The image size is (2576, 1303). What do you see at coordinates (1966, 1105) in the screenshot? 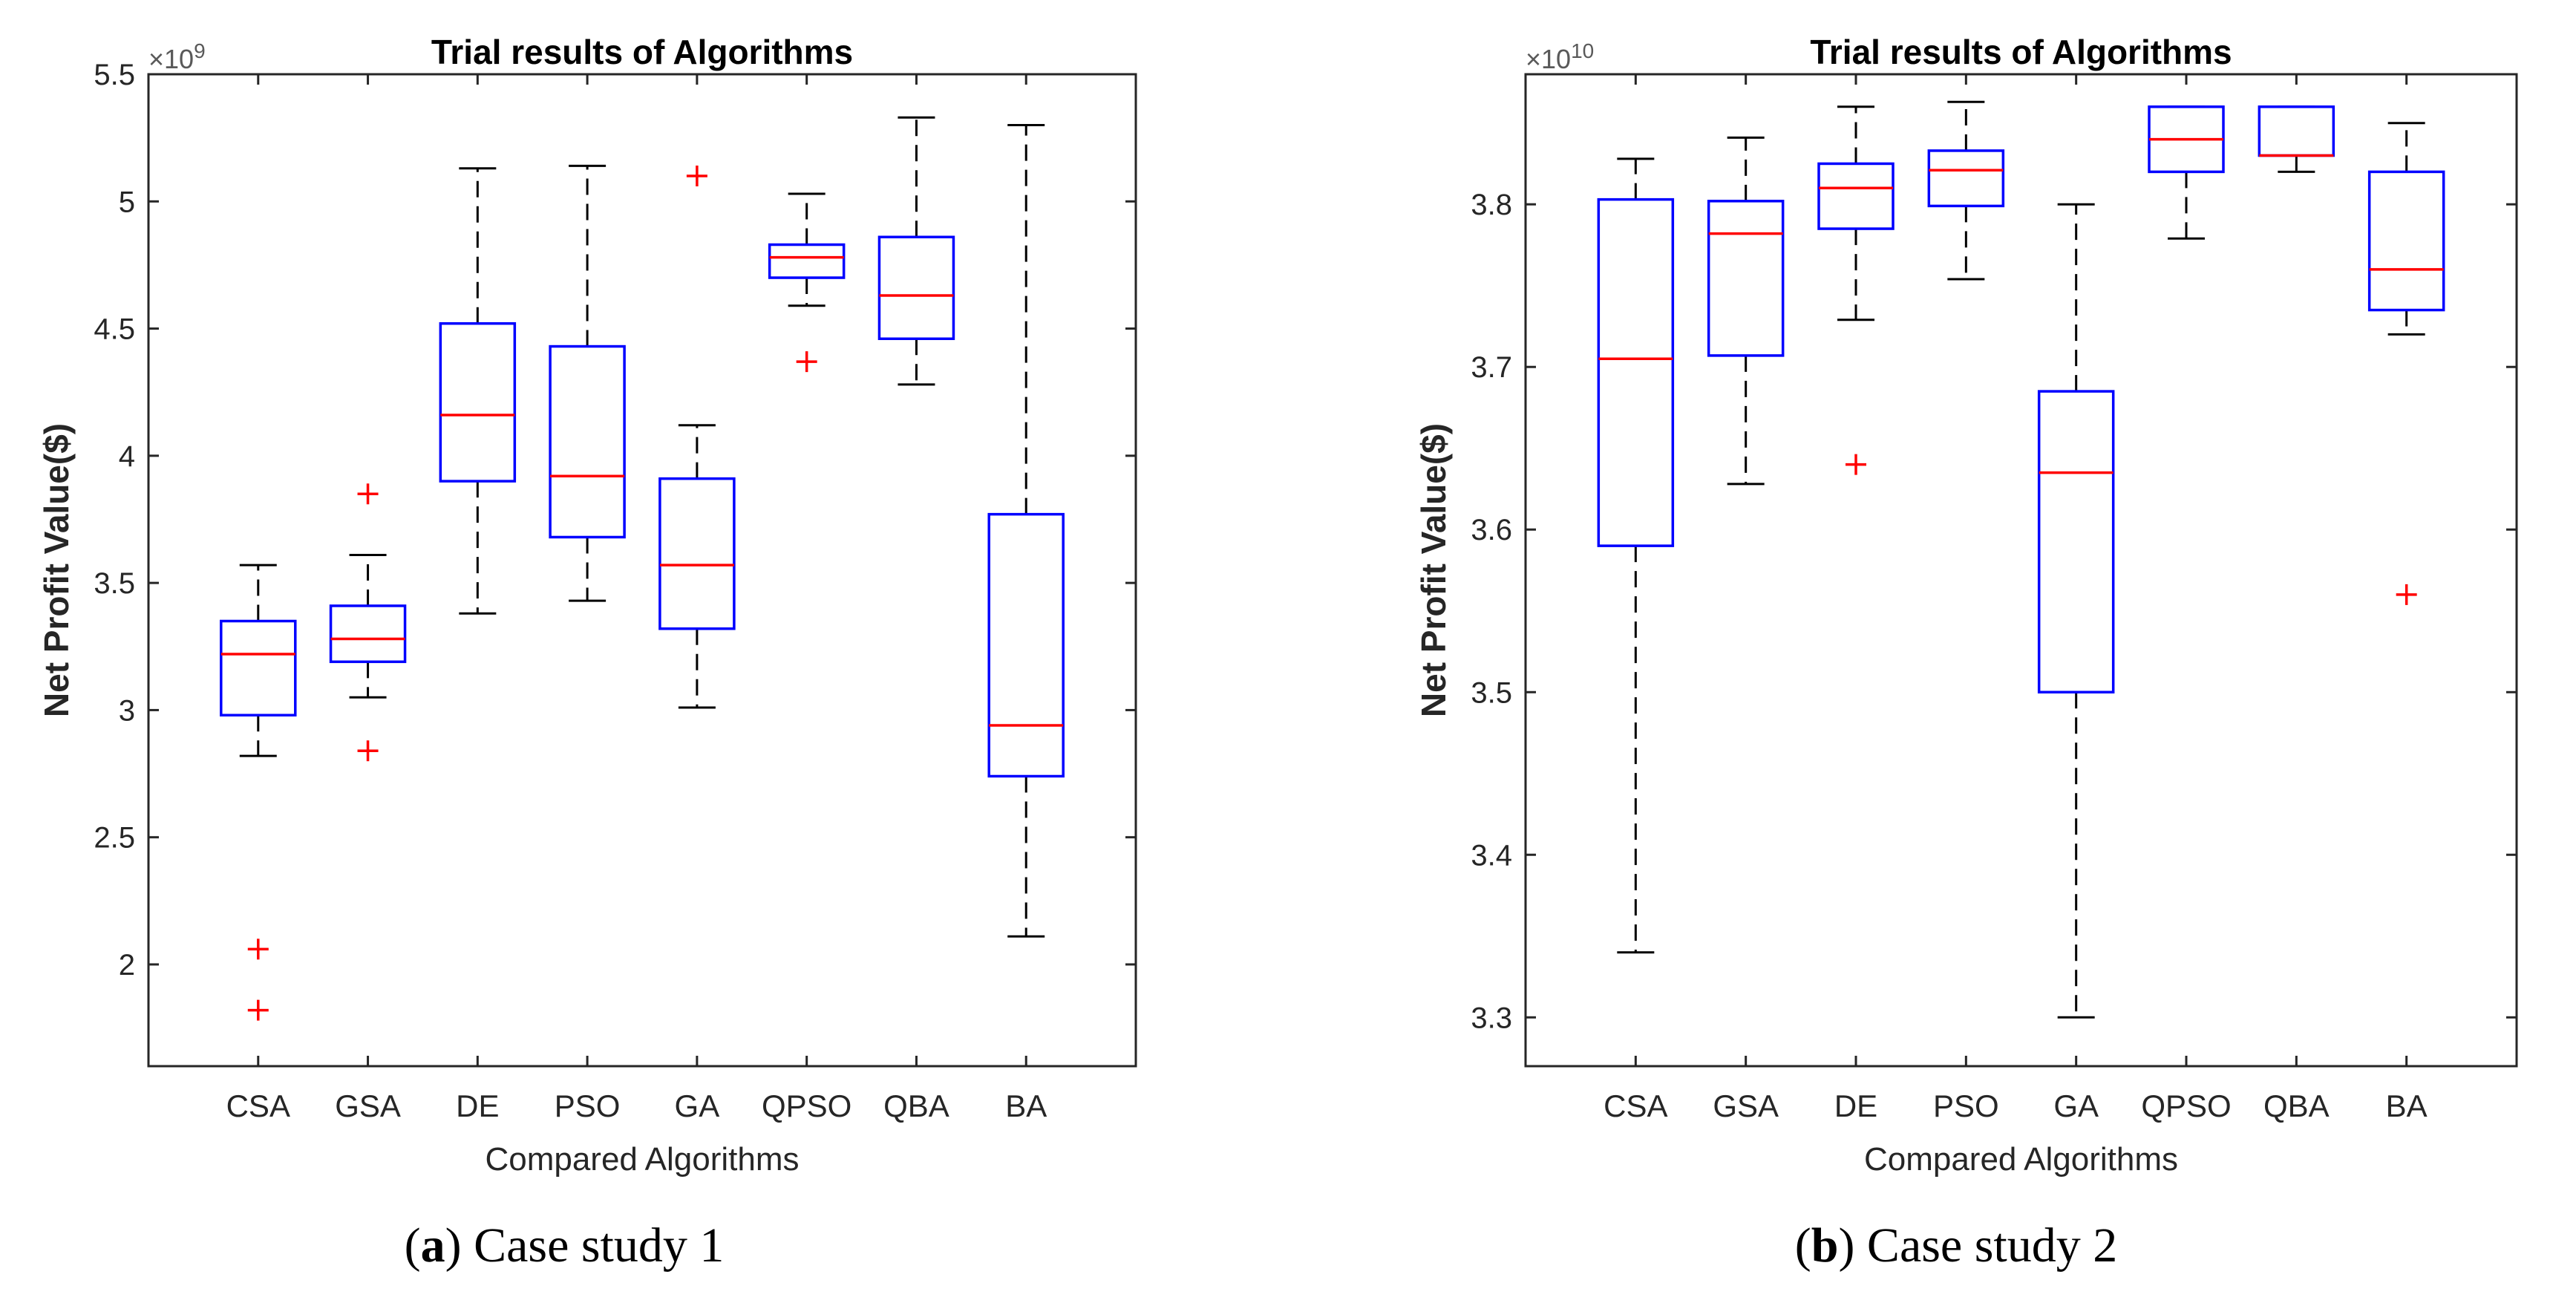
I see `panel-b-pso-xtick-label: PSO` at bounding box center [1966, 1105].